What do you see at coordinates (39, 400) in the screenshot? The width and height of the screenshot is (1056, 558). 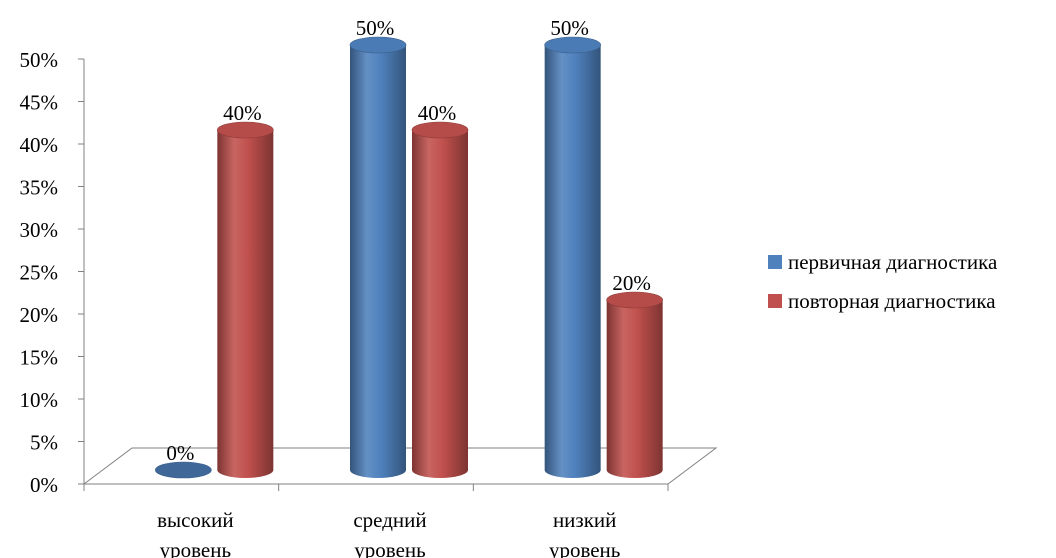 I see `y-tick-label-2: 10%` at bounding box center [39, 400].